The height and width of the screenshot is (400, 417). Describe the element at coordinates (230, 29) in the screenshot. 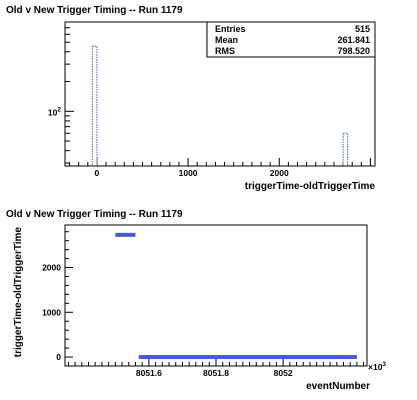

I see `stats-entries-label: Entries` at that location.